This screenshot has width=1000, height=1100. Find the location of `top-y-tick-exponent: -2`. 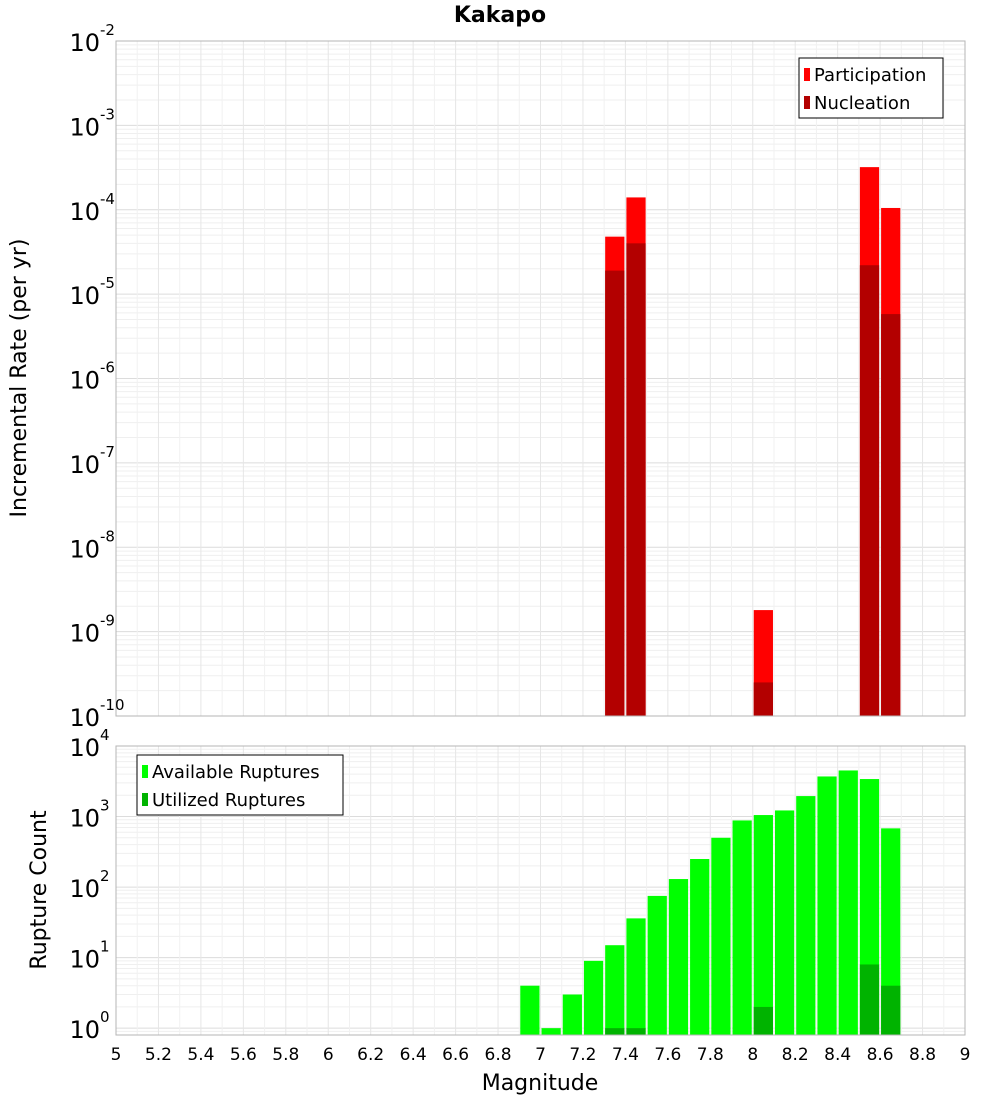

top-y-tick-exponent: -2 is located at coordinates (107, 30).